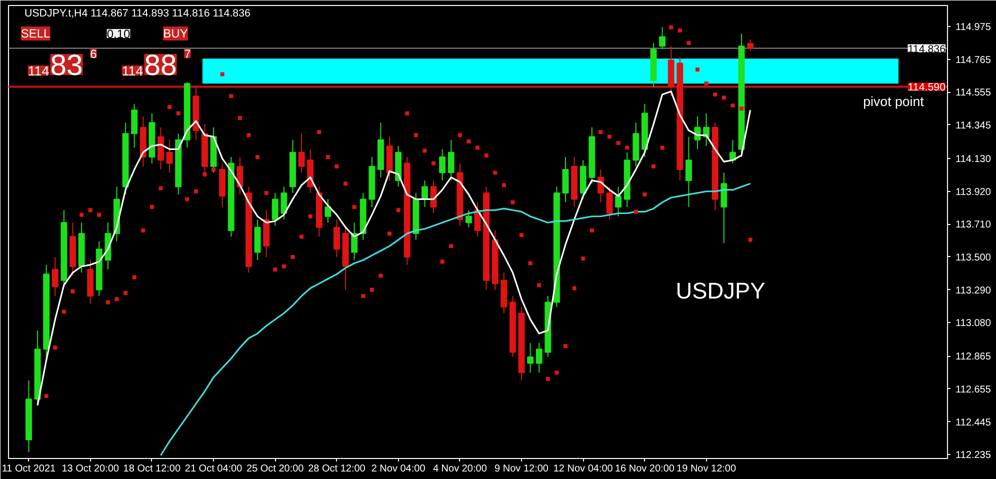 This screenshot has height=479, width=996. Describe the element at coordinates (152, 469) in the screenshot. I see `x-tick-label: 18 Oct 12:00` at that location.